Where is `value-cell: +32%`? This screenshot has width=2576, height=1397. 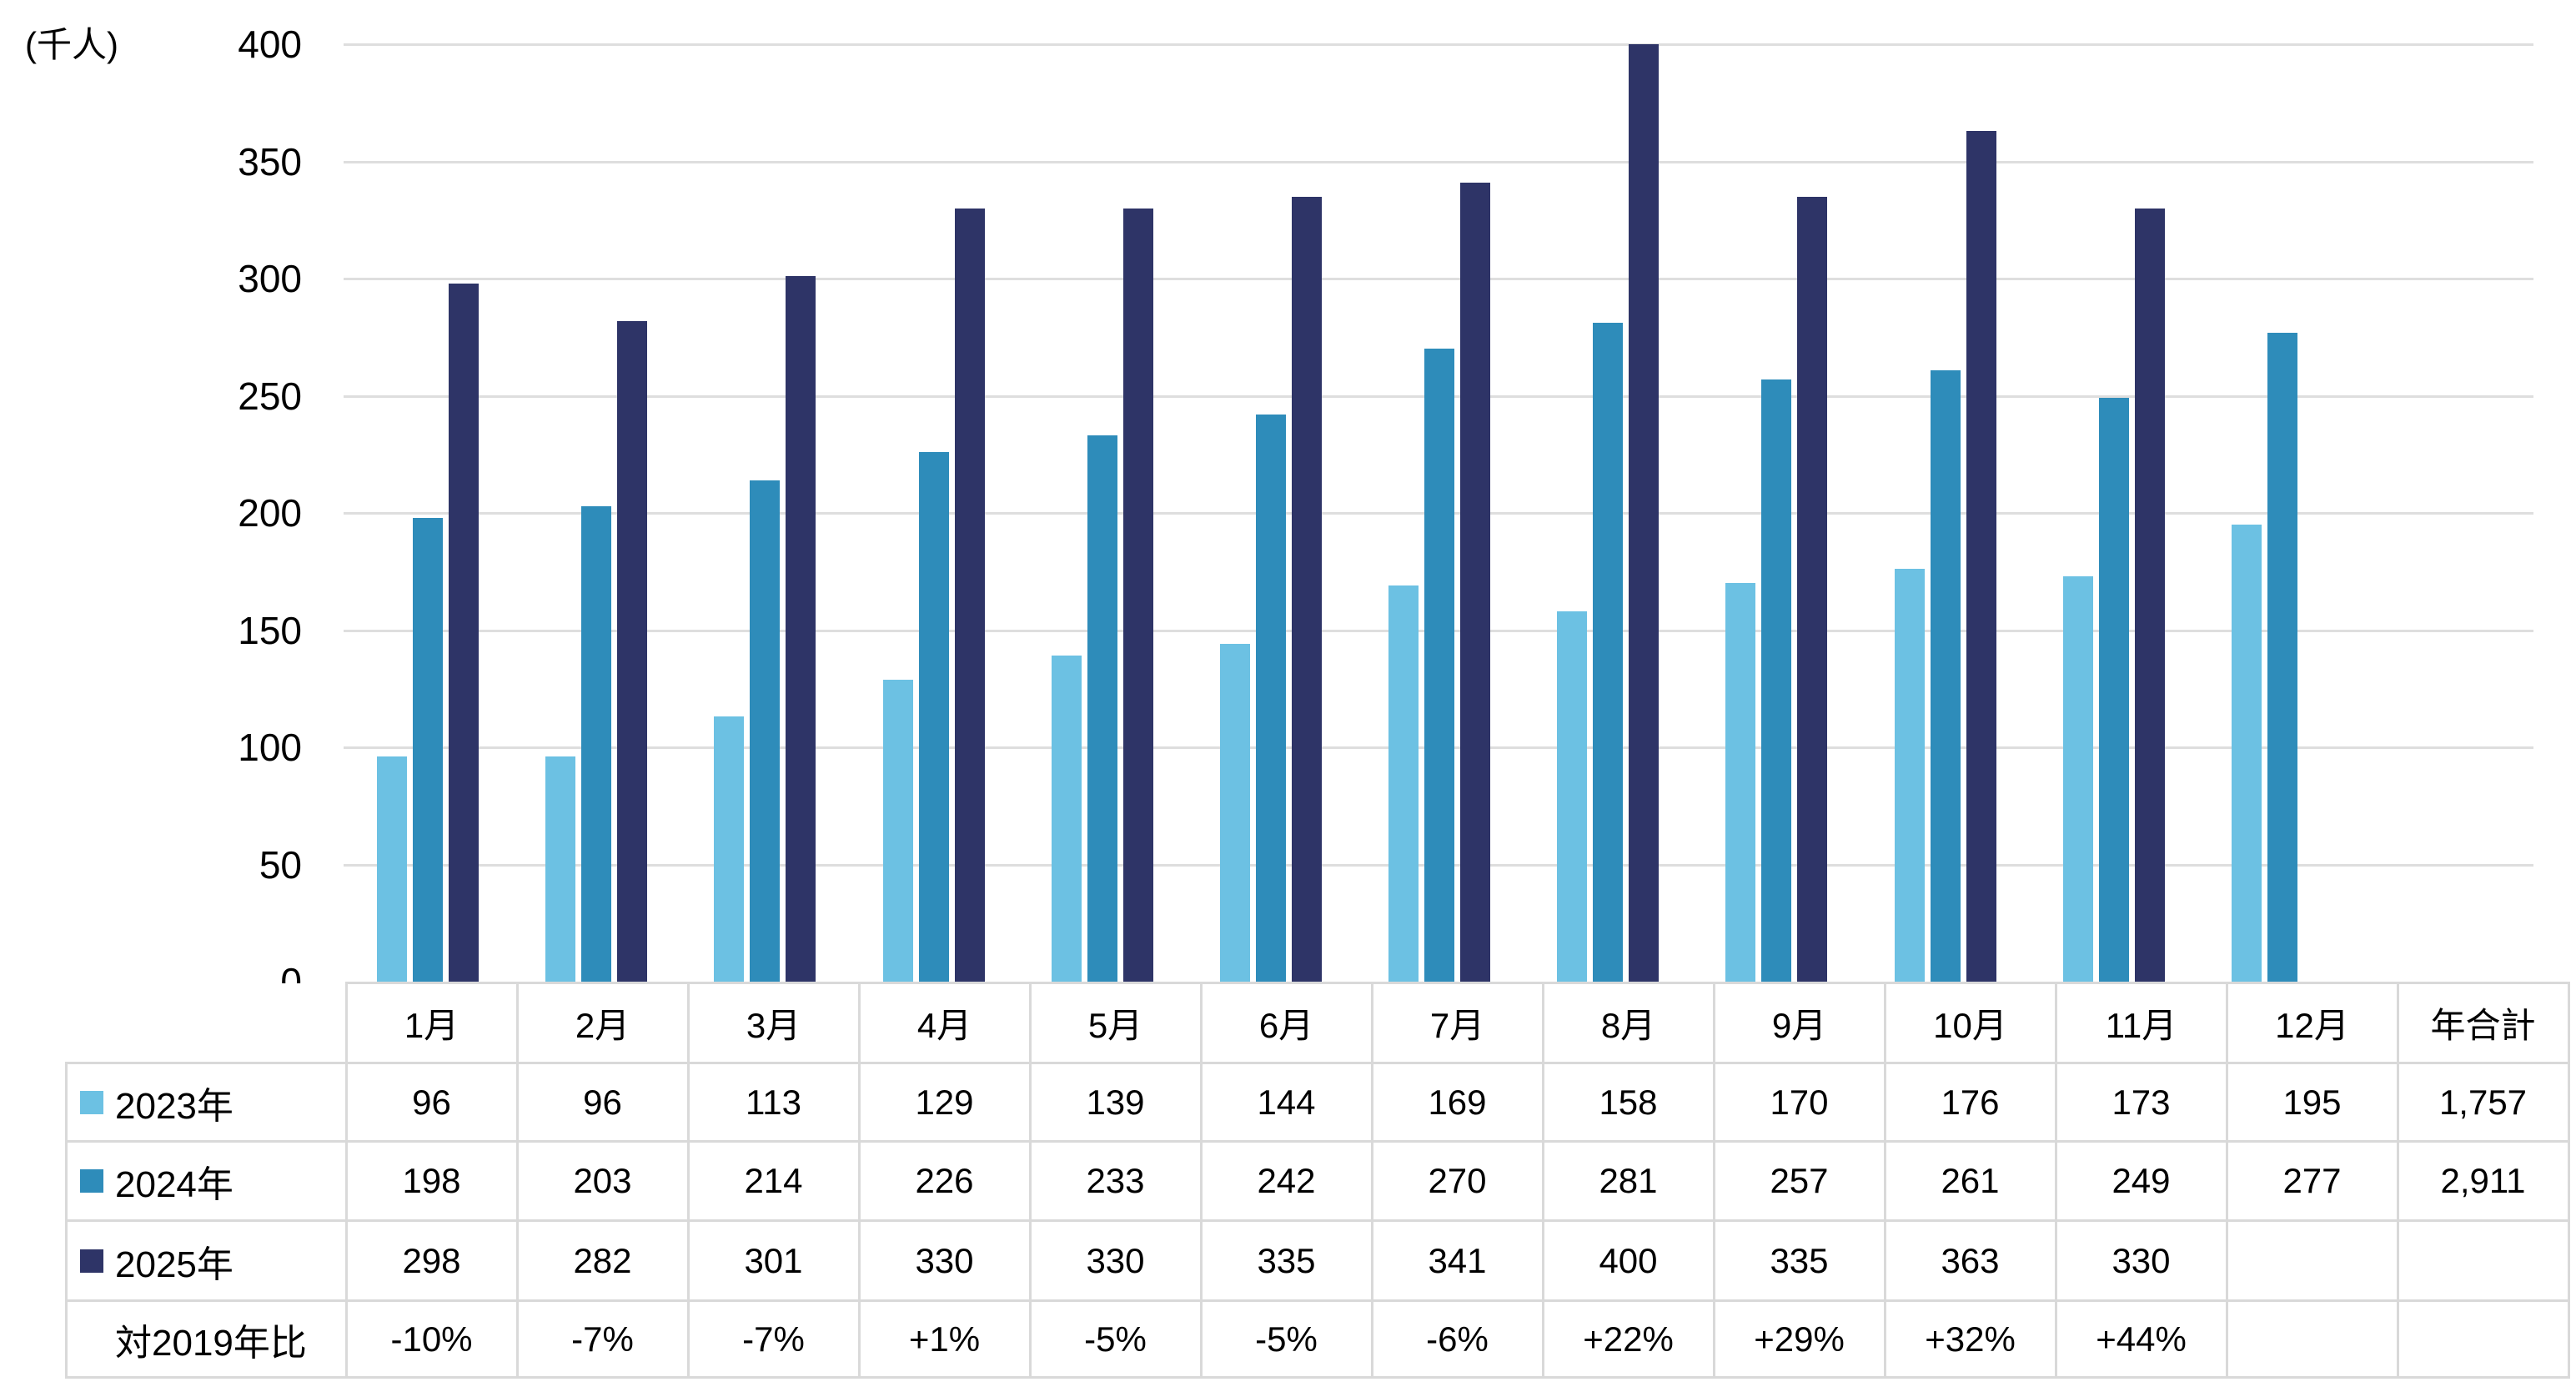
value-cell: +32% is located at coordinates (1970, 1339).